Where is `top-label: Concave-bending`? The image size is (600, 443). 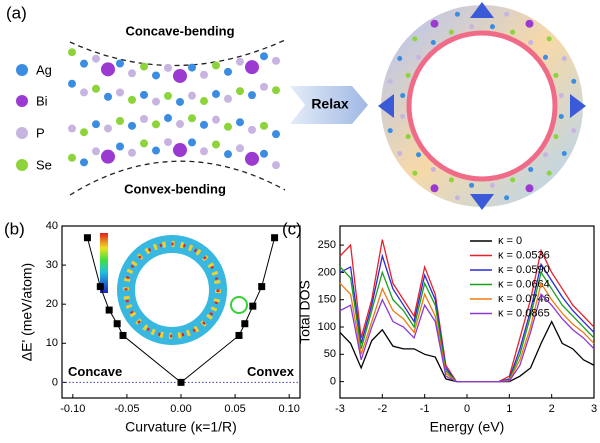
top-label: Concave-bending is located at coordinates (179, 30).